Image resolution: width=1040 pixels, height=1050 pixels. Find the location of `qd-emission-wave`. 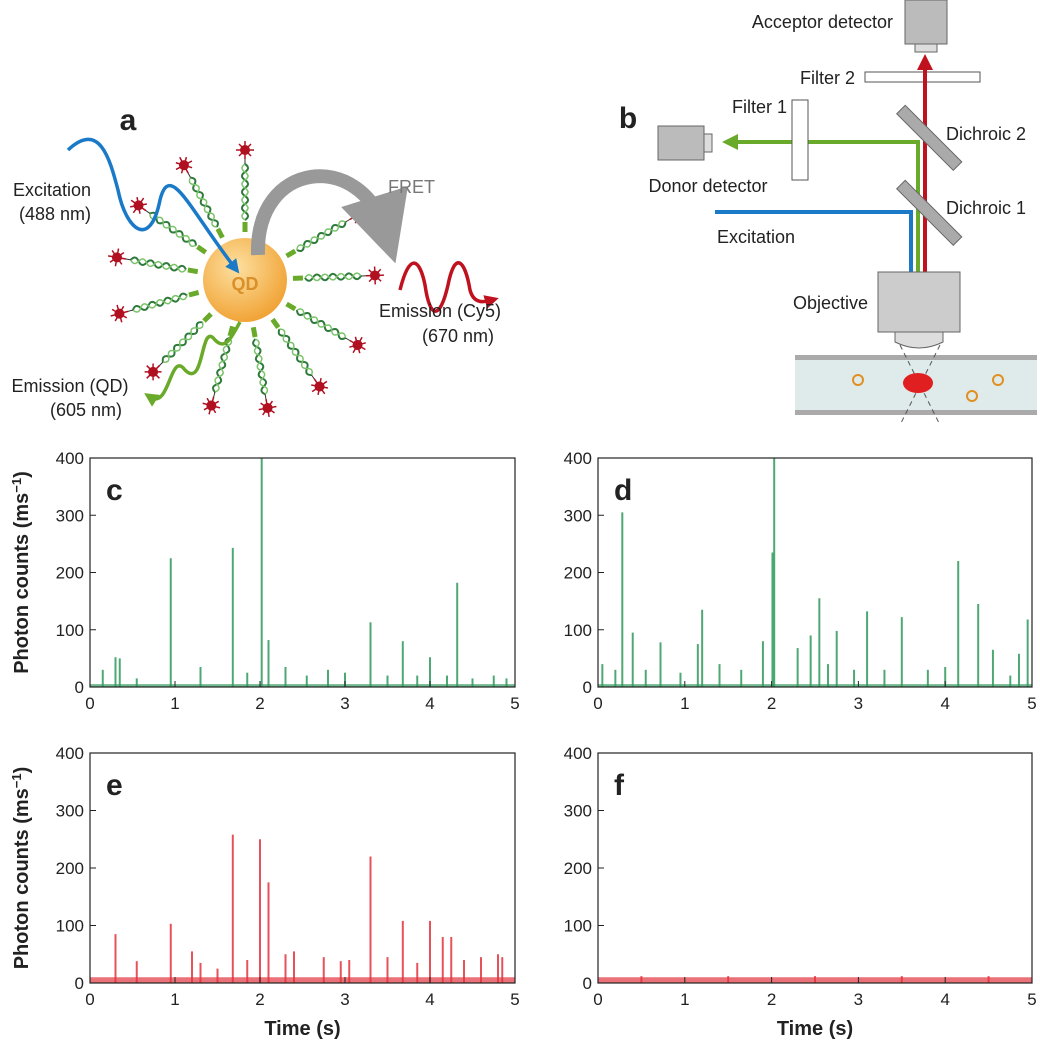

qd-emission-wave is located at coordinates (193, 364).